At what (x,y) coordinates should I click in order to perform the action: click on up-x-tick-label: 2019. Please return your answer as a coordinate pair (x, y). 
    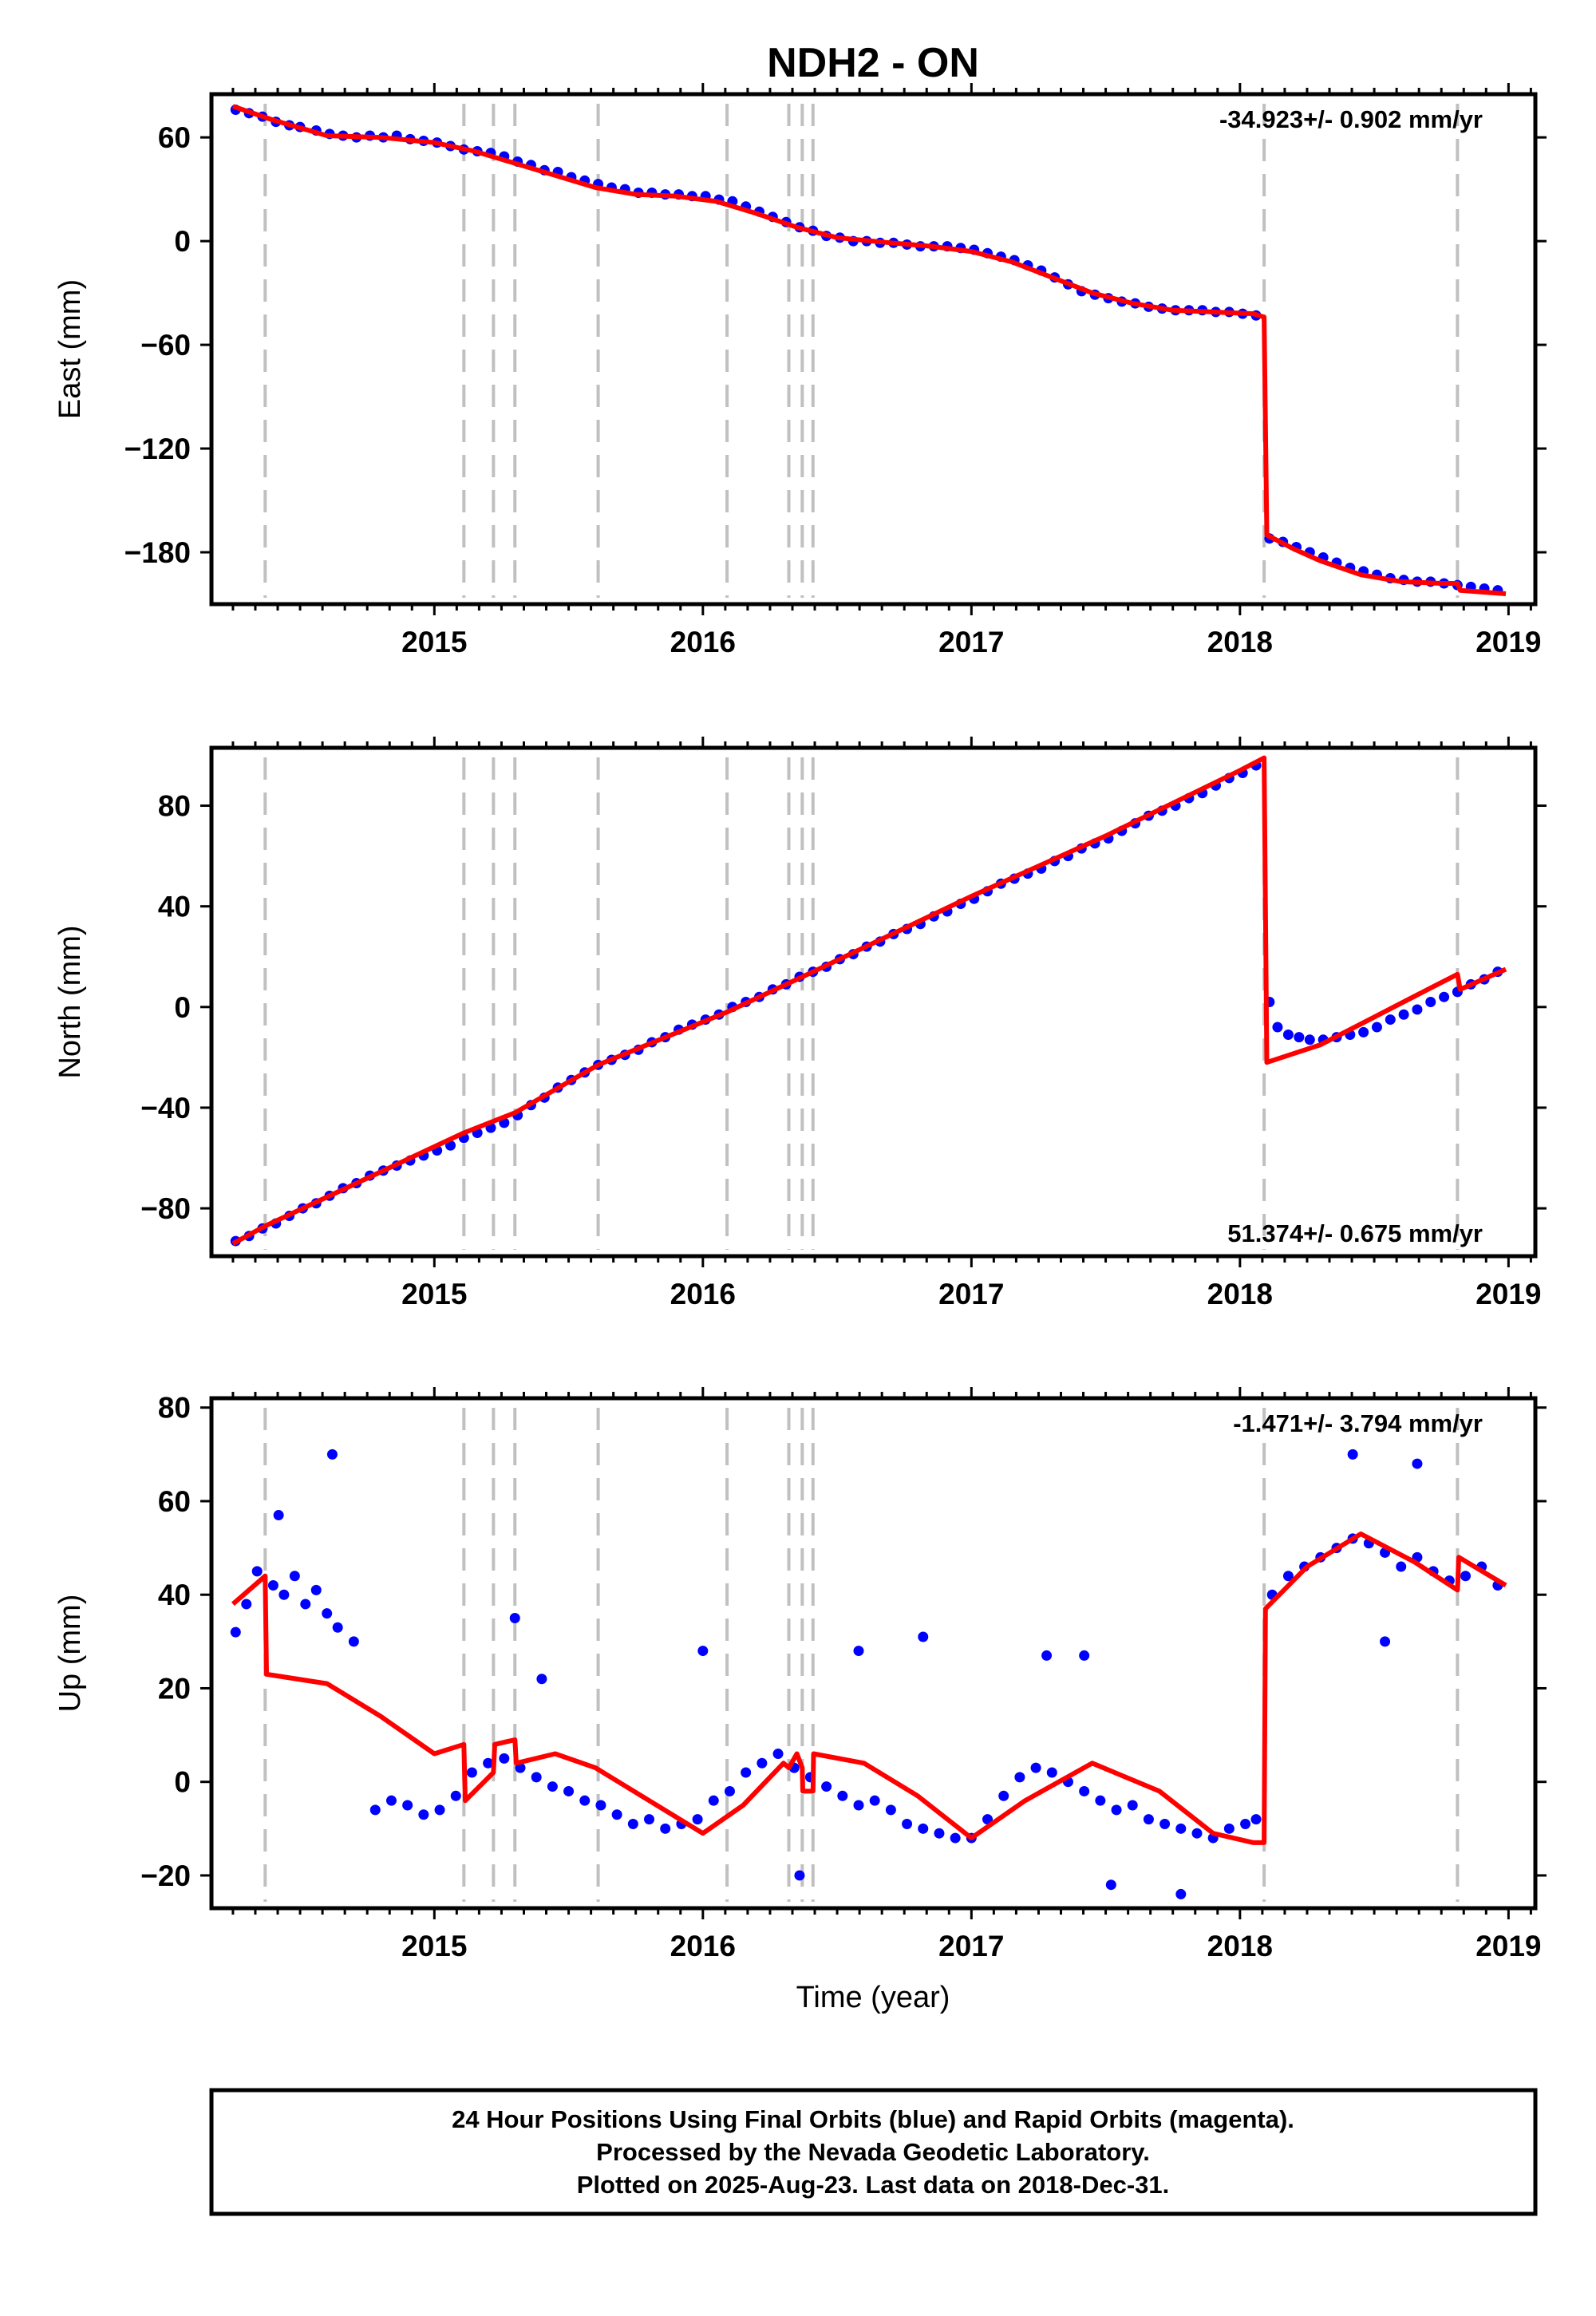
    Looking at the image, I should click on (1508, 1946).